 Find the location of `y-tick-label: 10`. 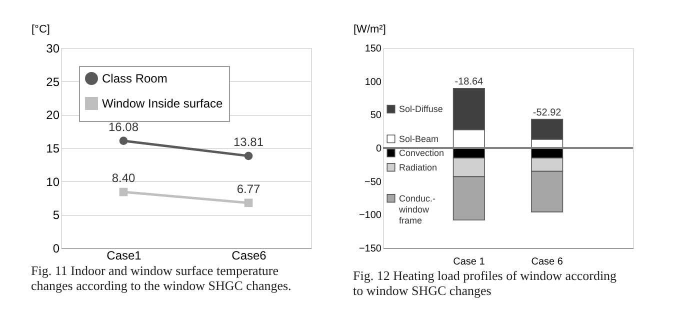

y-tick-label: 10 is located at coordinates (53, 181).